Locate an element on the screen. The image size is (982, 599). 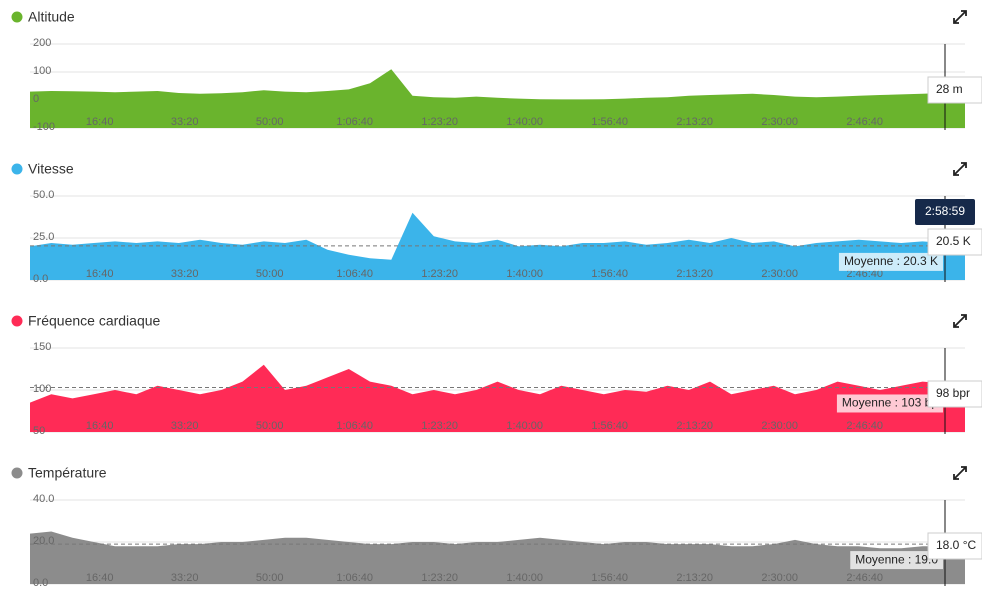
y-tick-label: -100 is located at coordinates (44, 127).